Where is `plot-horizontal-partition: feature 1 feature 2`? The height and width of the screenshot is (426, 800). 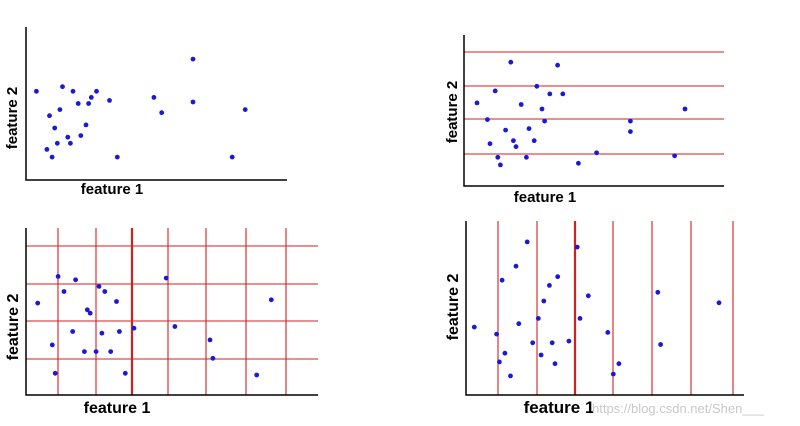
plot-horizontal-partition: feature 1 feature 2 is located at coordinates (584, 120).